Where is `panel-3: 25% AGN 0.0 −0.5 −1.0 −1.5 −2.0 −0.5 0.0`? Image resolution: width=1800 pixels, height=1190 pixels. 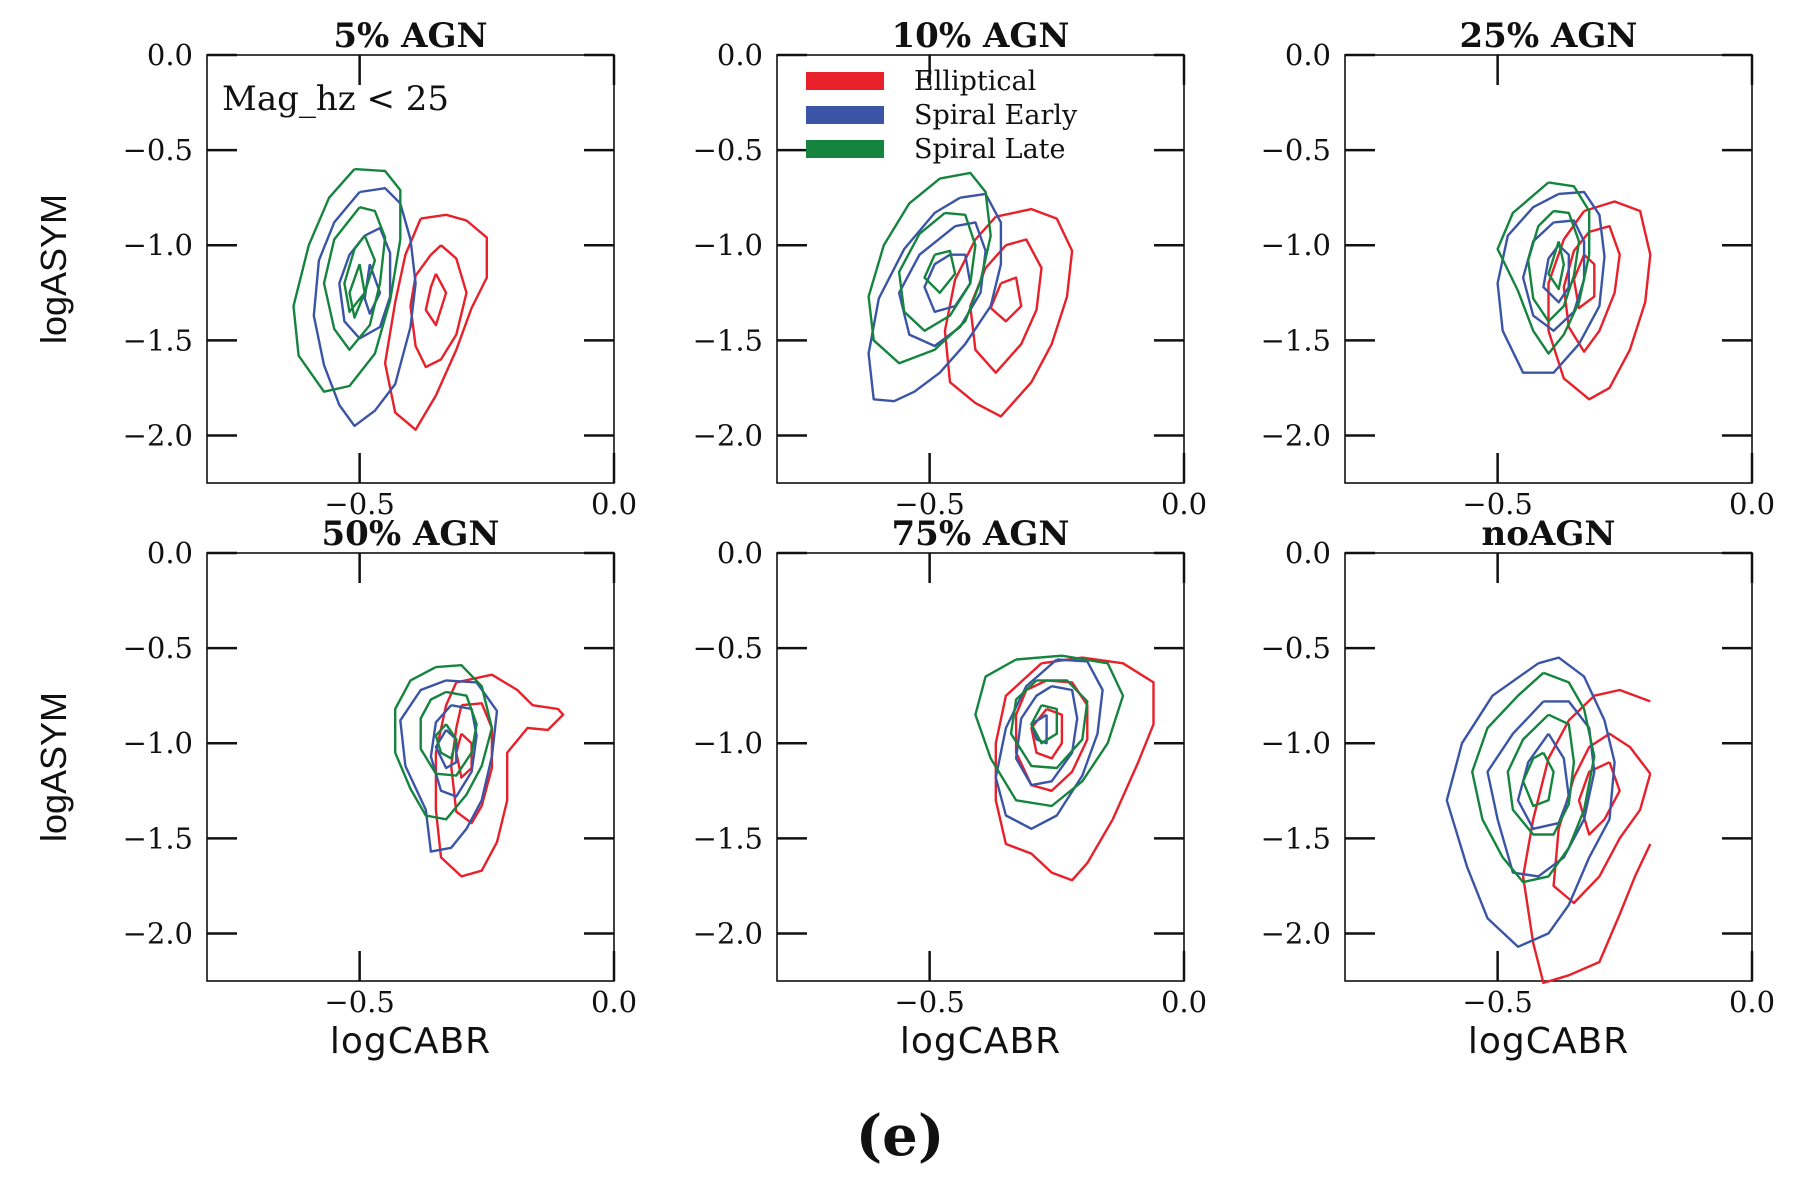
panel-3: 25% AGN 0.0 −0.5 −1.0 −1.5 −2.0 −0.5 0.0 is located at coordinates (1518, 268).